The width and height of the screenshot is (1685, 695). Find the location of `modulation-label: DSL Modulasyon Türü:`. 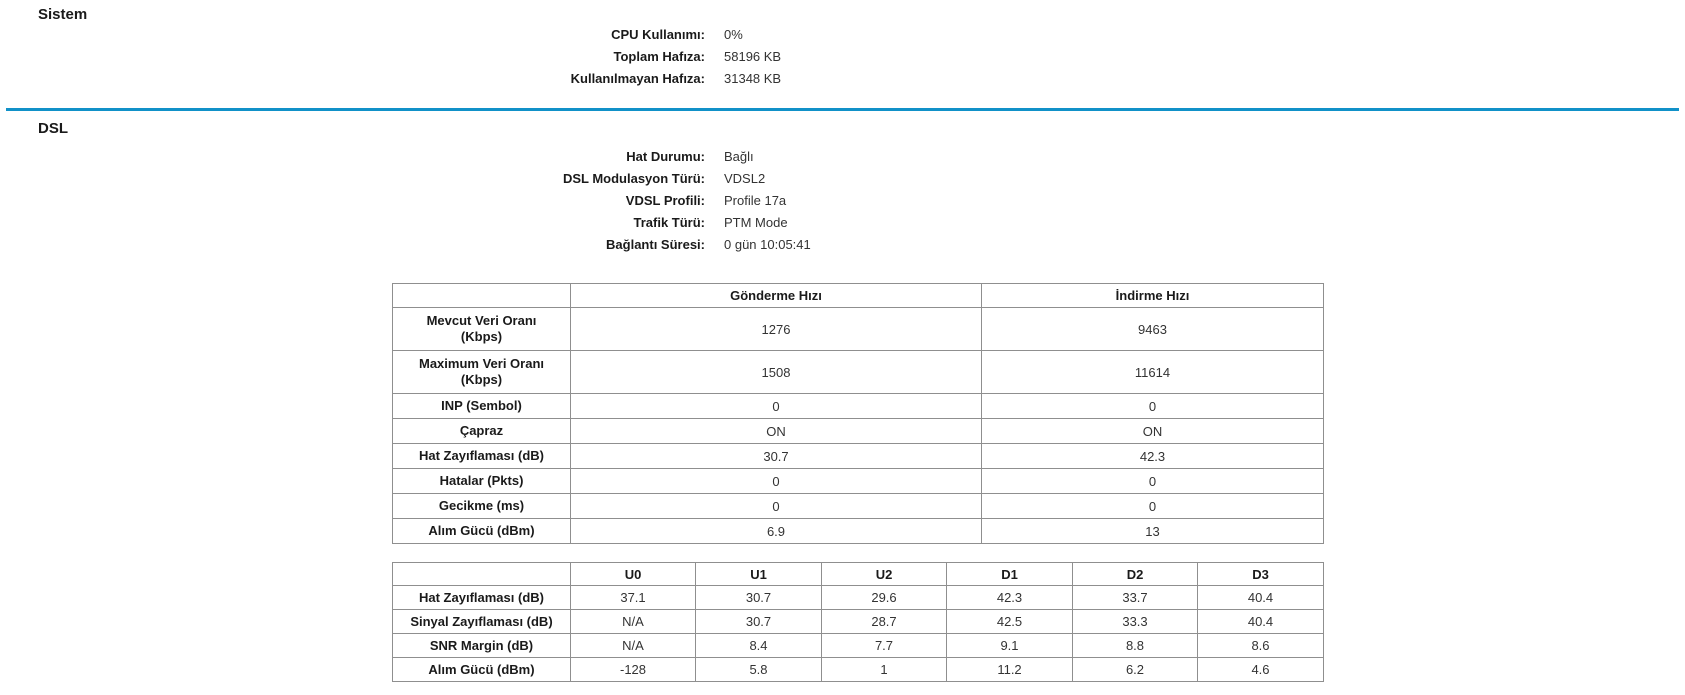

modulation-label: DSL Modulasyon Türü: is located at coordinates (633, 178).